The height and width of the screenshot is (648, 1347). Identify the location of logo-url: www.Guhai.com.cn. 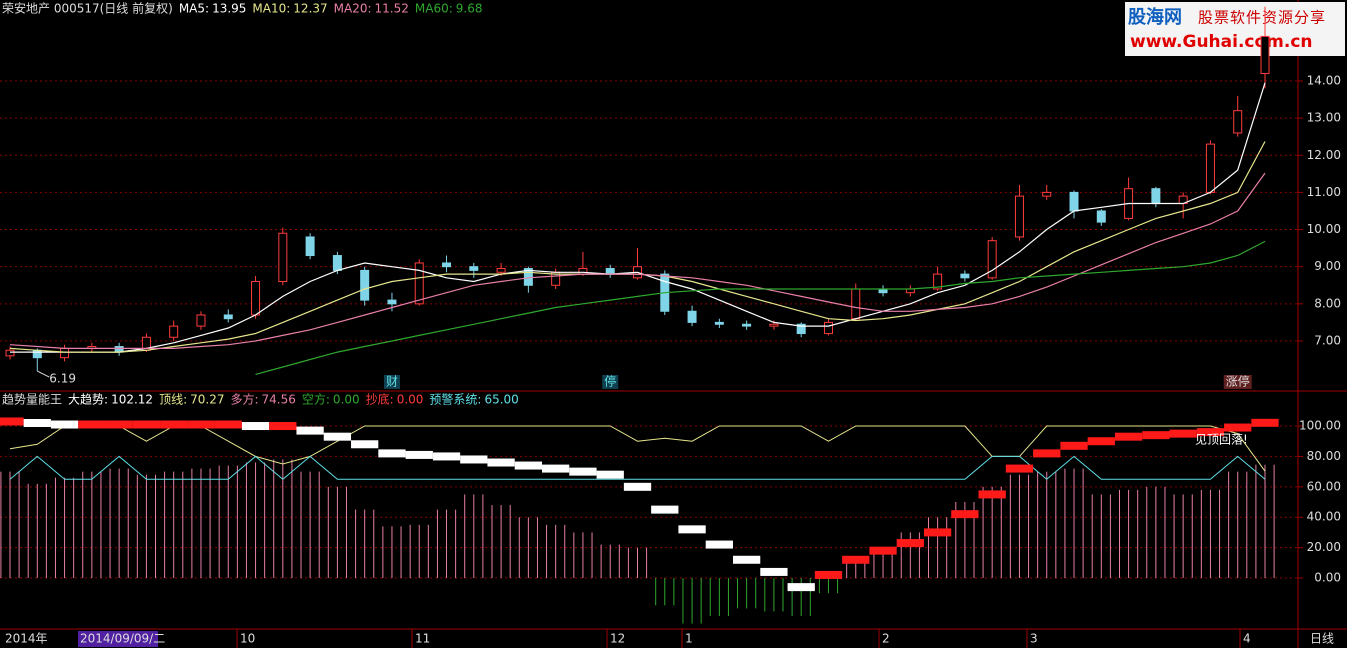
(1221, 42).